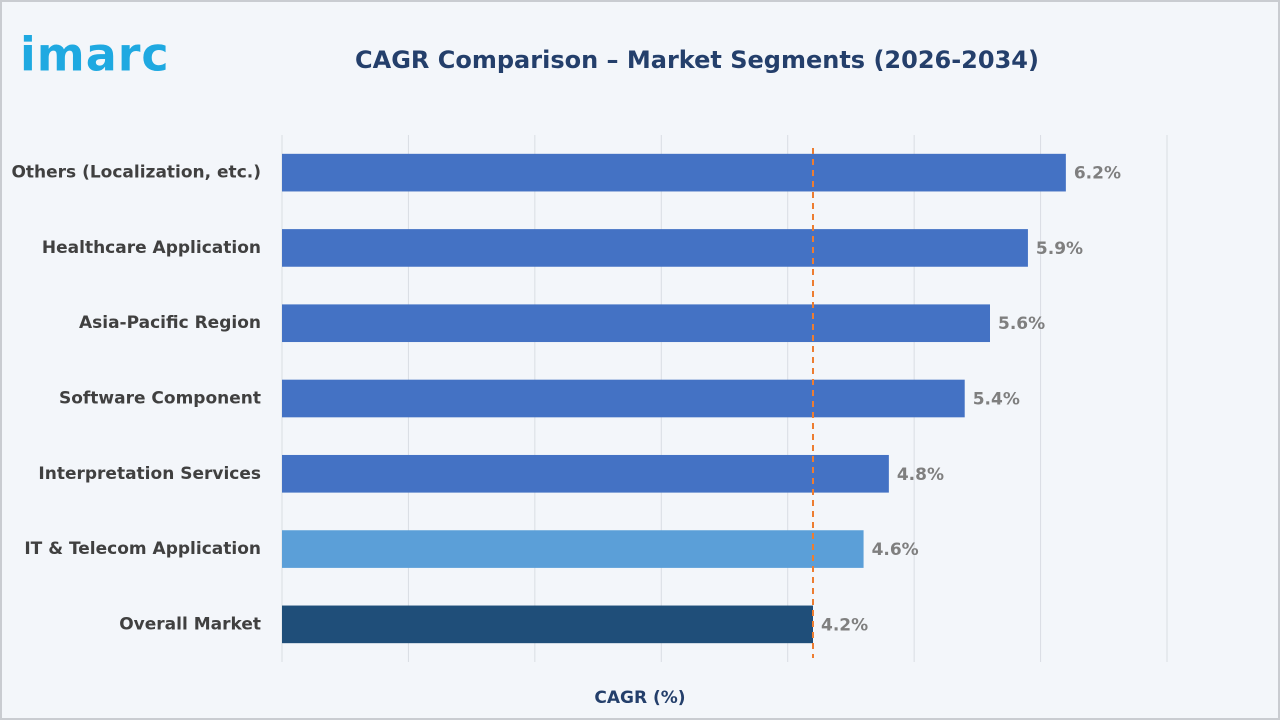 This screenshot has height=720, width=1280. I want to click on y-tick-label: Others (Localization, etc.), so click(136, 173).